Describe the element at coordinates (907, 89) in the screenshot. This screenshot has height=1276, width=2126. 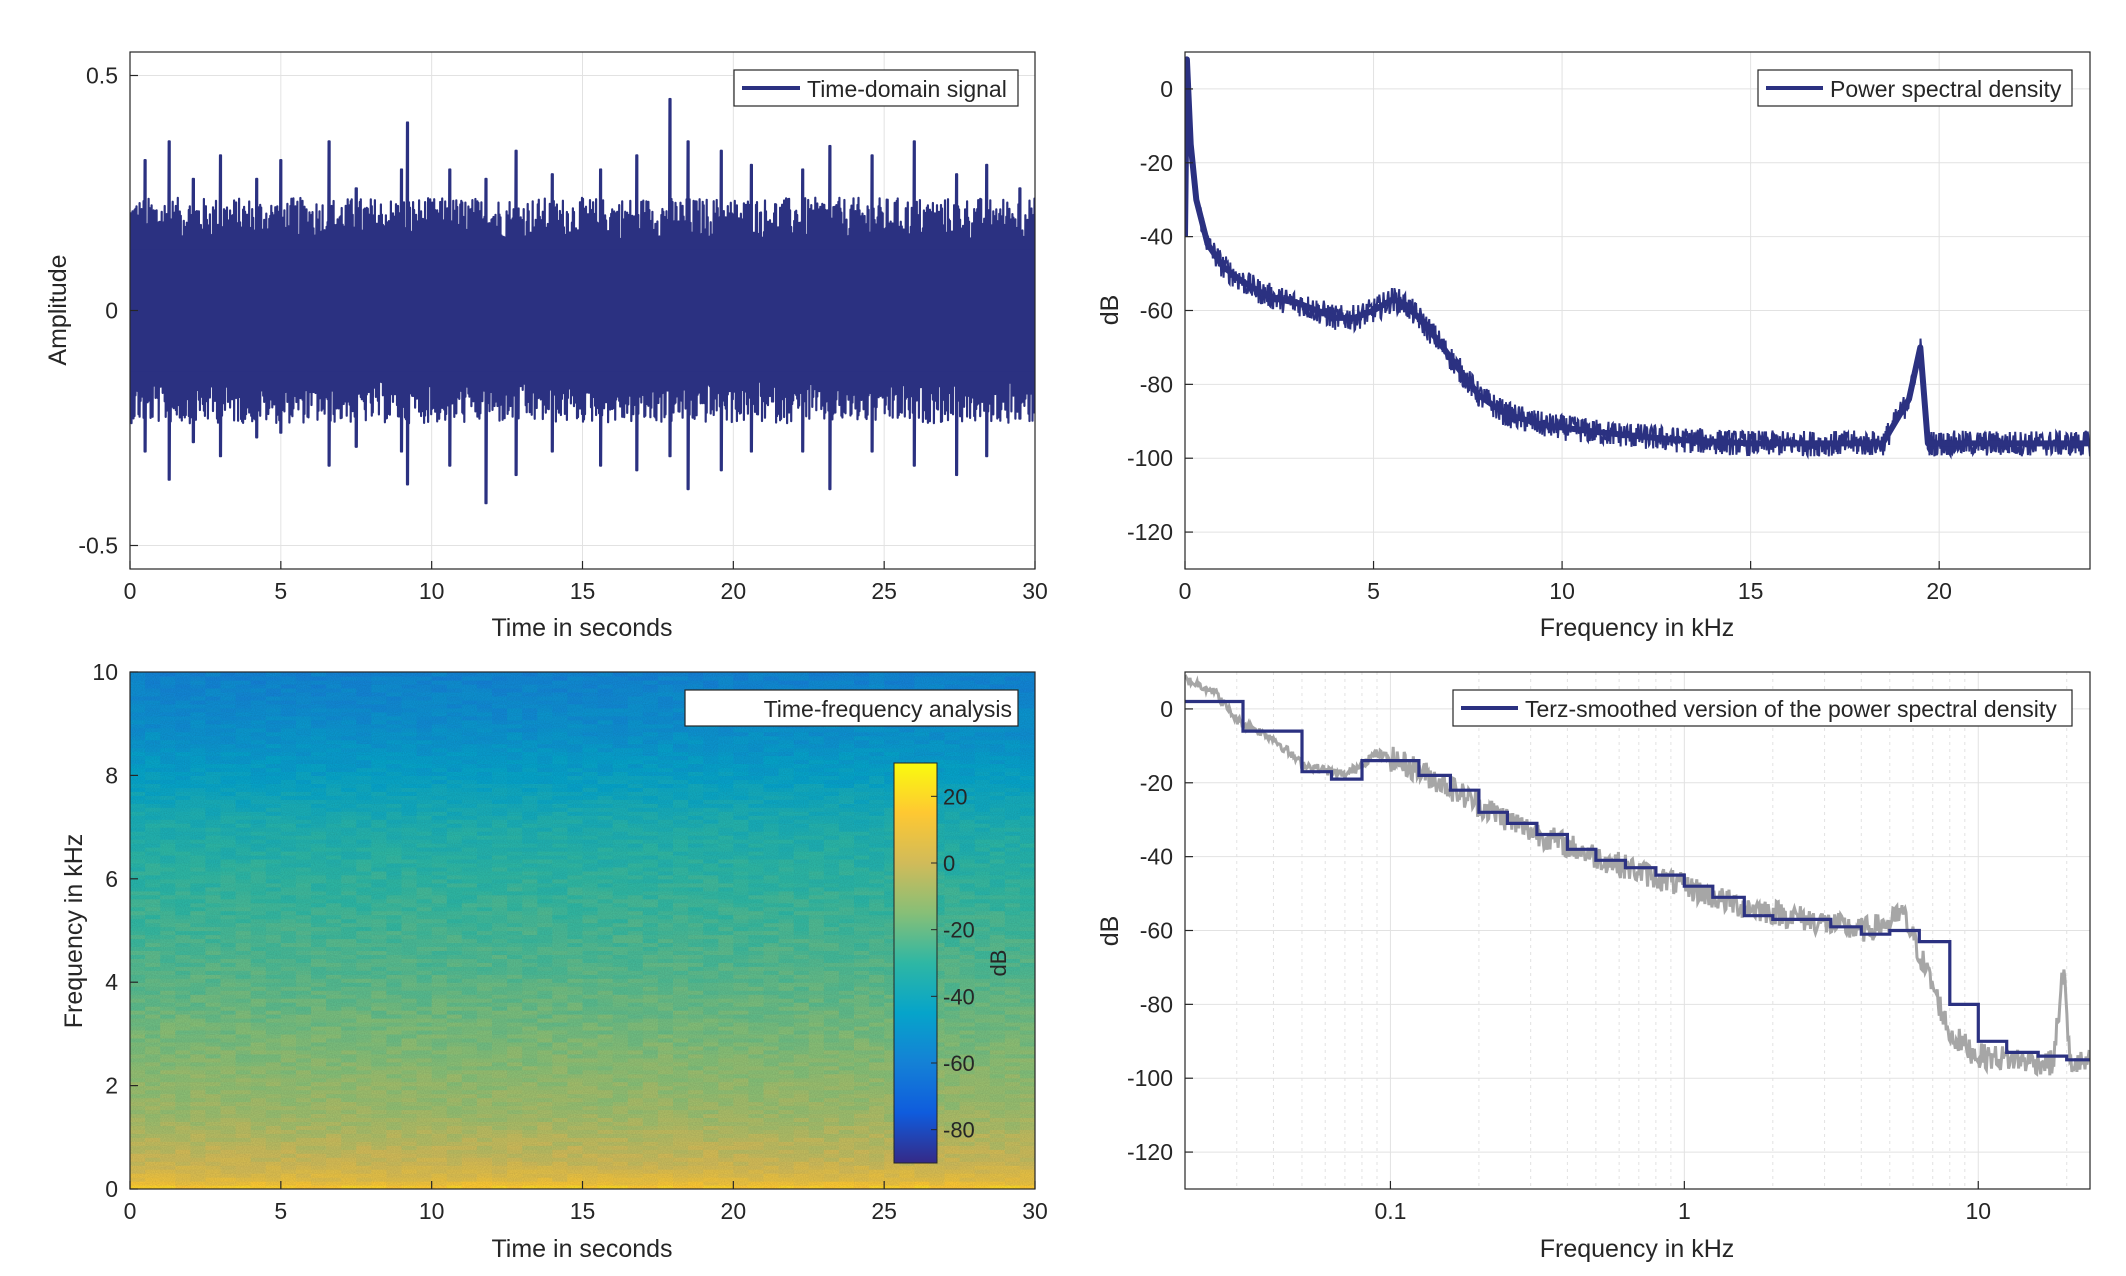
I see `legend-label: Time-domain signal` at that location.